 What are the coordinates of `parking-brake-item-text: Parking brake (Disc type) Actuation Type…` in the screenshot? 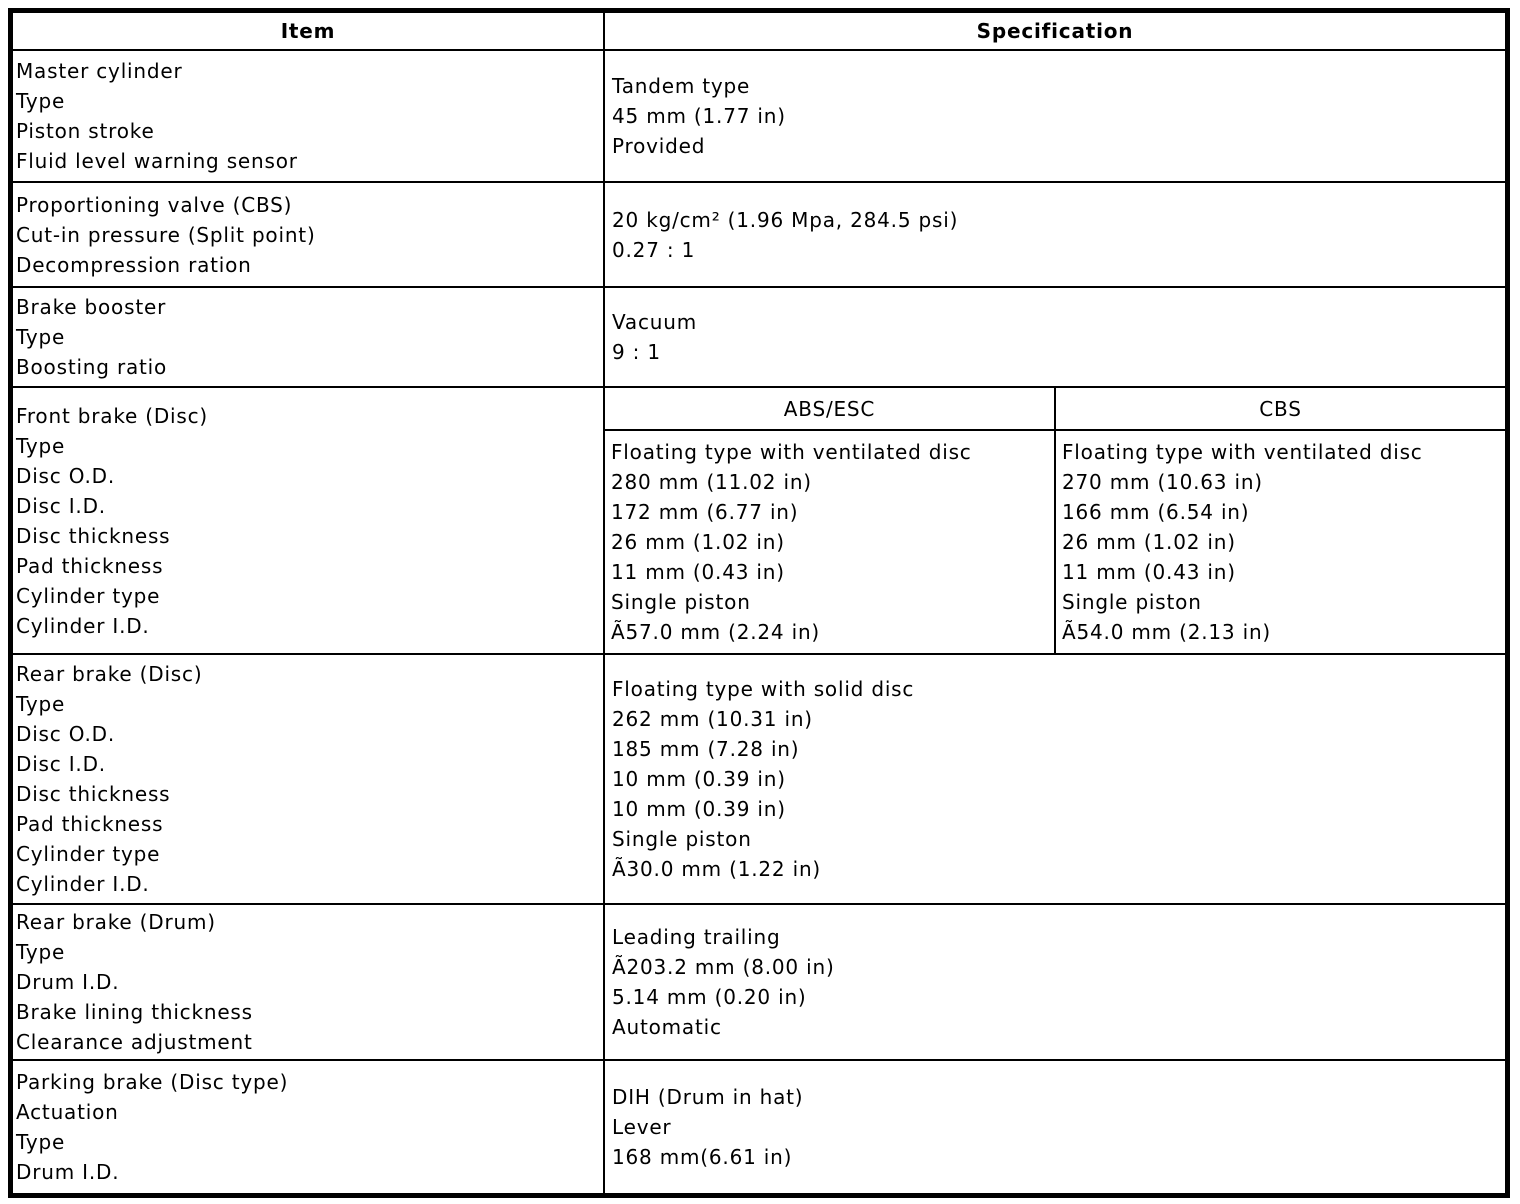 It's located at (152, 1127).